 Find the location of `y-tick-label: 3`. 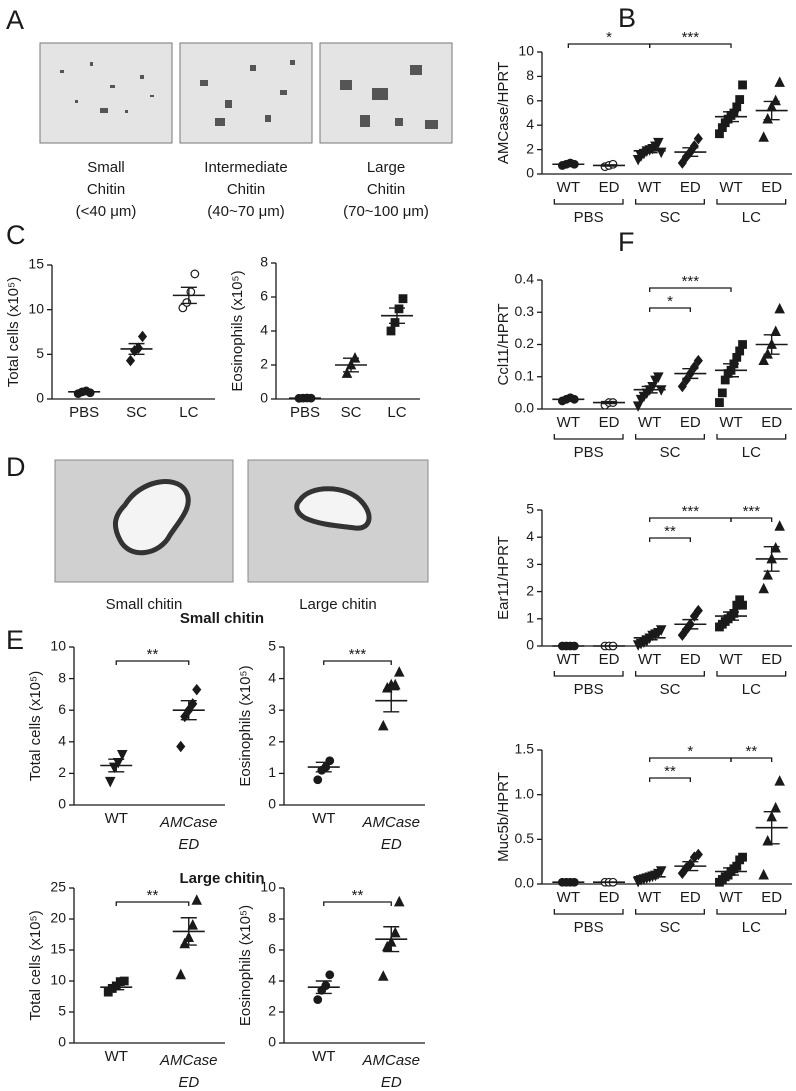

y-tick-label: 3 is located at coordinates (530, 563).